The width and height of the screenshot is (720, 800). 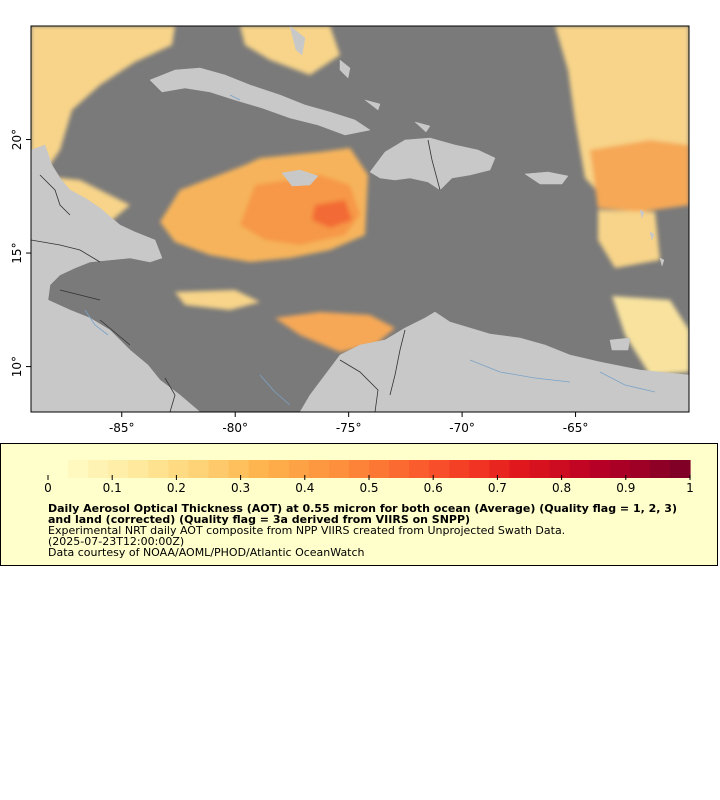 What do you see at coordinates (433, 487) in the screenshot?
I see `colorbar-tick-label: 0.6` at bounding box center [433, 487].